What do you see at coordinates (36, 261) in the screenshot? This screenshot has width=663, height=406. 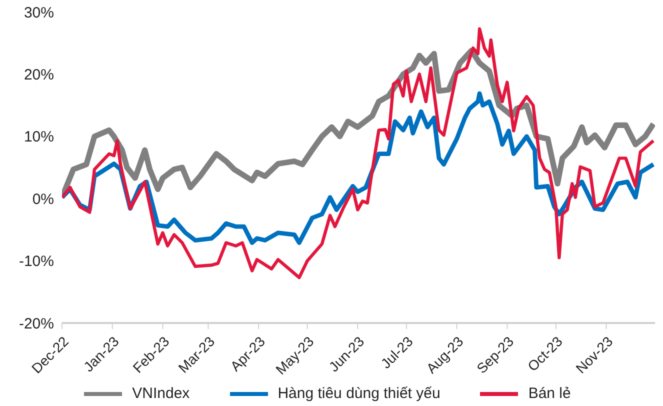 I see `y-tick-label: -10%` at bounding box center [36, 261].